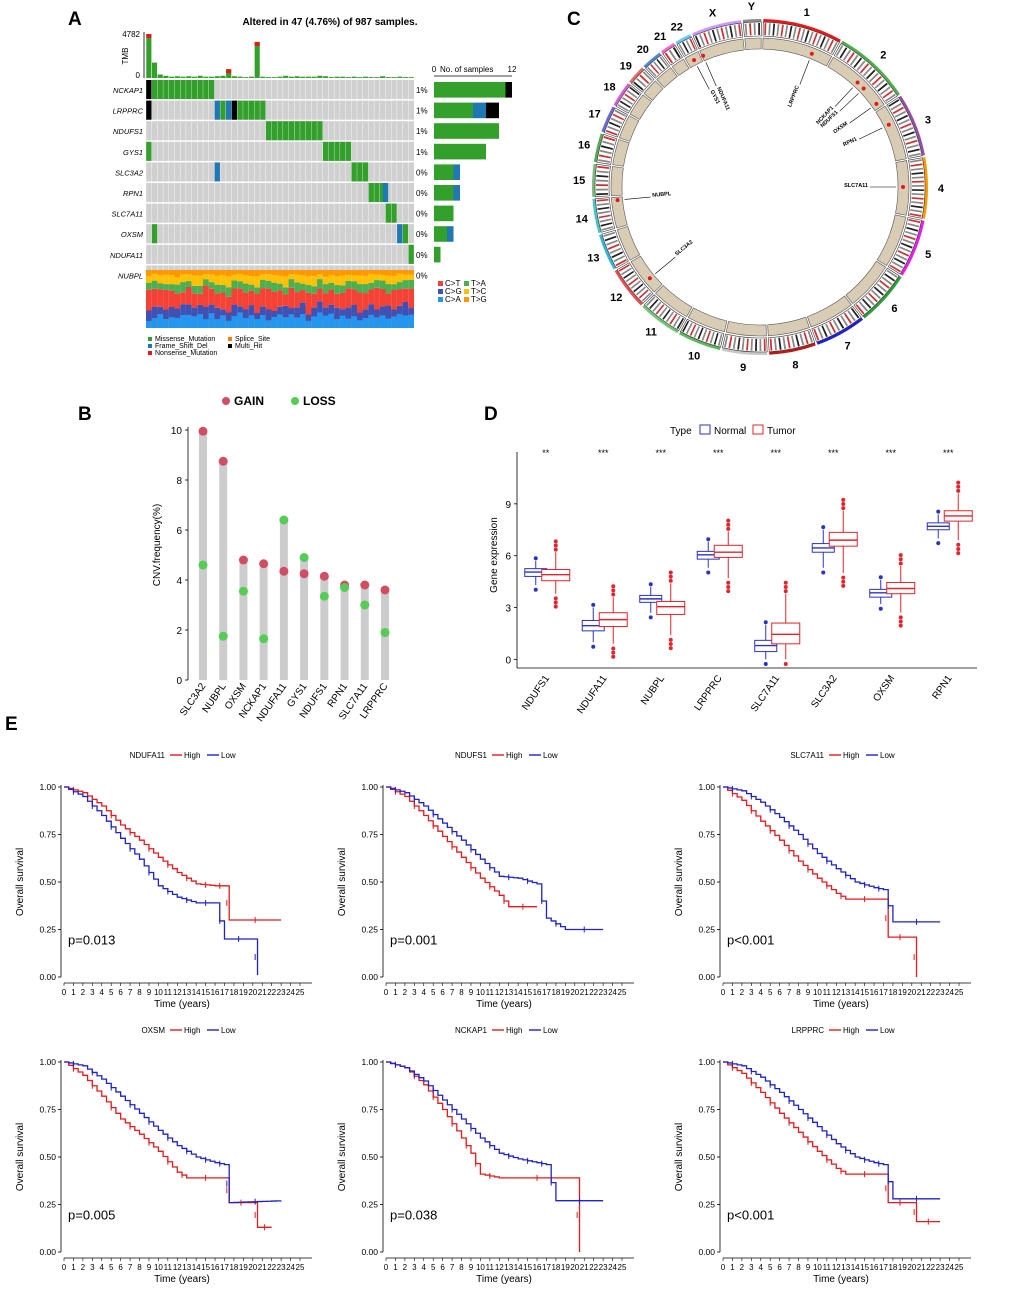  What do you see at coordinates (158, 992) in the screenshot?
I see `survival-x-tick-label: 10` at bounding box center [158, 992].